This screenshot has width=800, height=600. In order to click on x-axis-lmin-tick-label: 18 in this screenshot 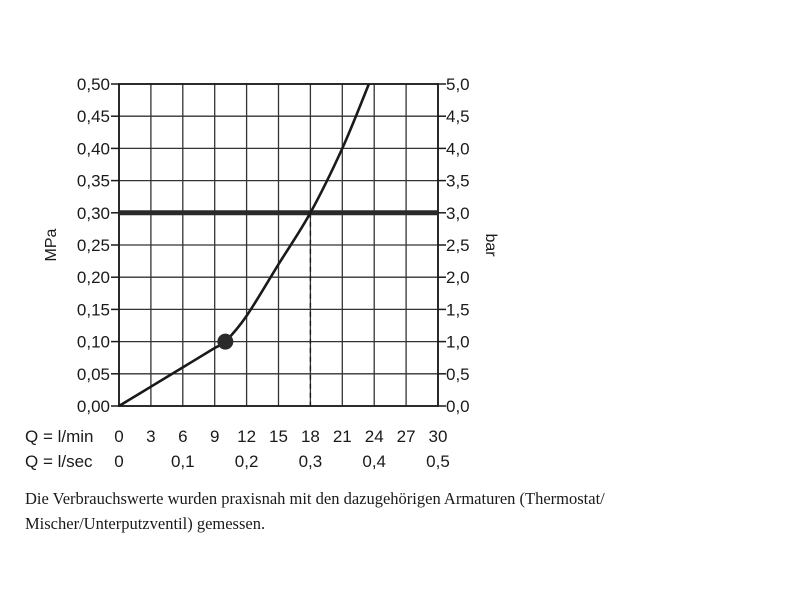, I will do `click(310, 436)`.